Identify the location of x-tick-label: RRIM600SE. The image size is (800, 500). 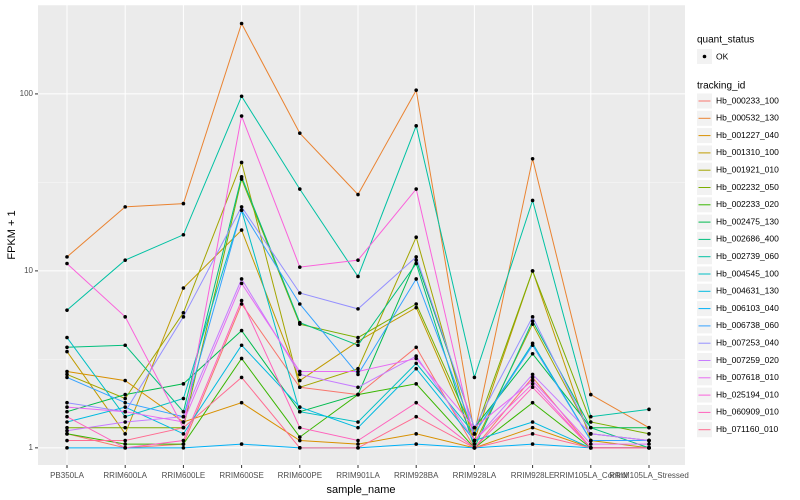
(241, 475).